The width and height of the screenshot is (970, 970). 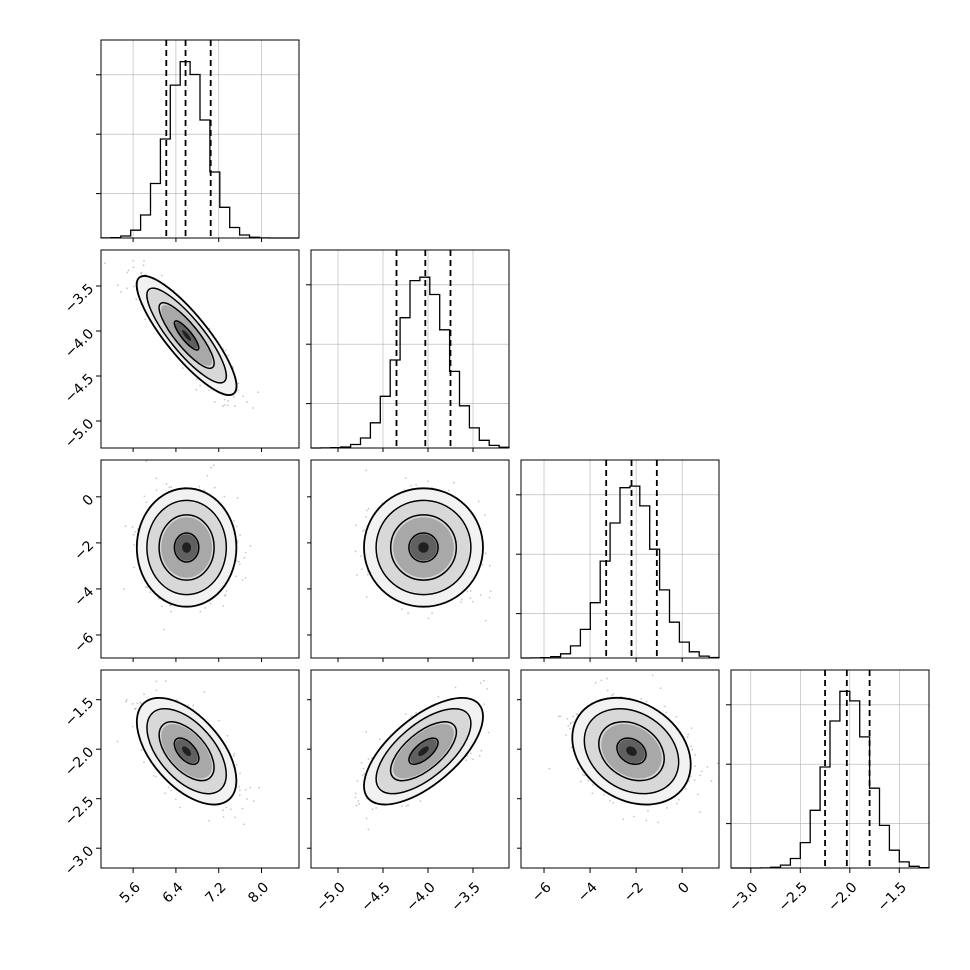 What do you see at coordinates (375, 896) in the screenshot?
I see `x-tick-label: −4.5` at bounding box center [375, 896].